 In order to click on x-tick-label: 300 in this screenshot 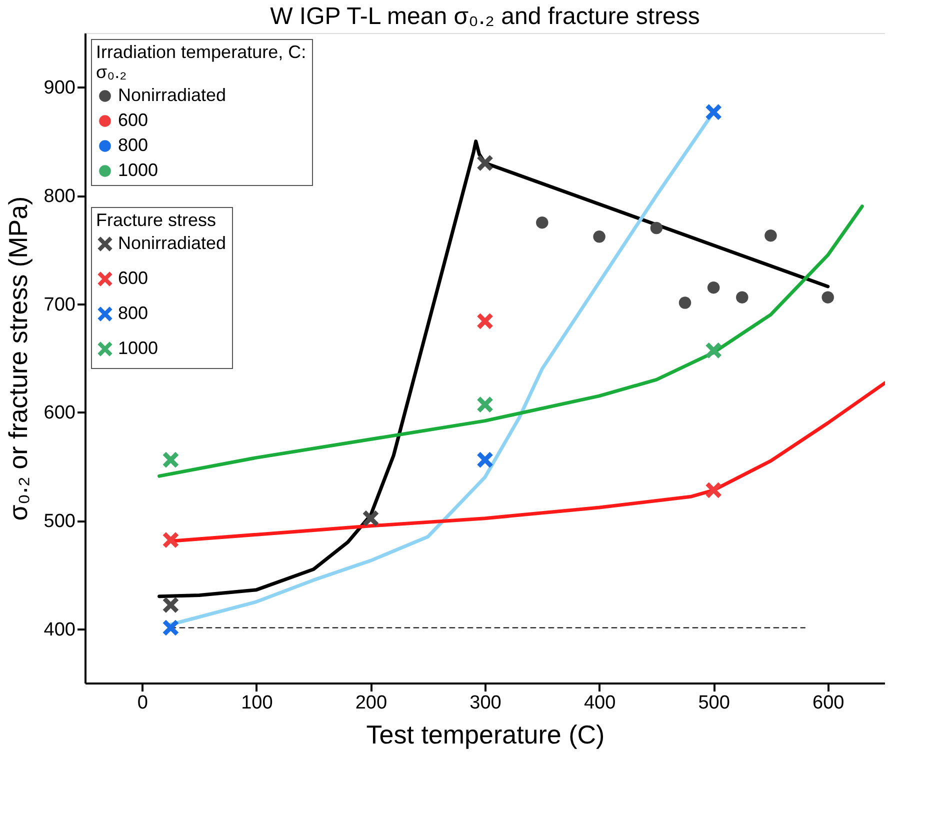, I will do `click(486, 703)`.